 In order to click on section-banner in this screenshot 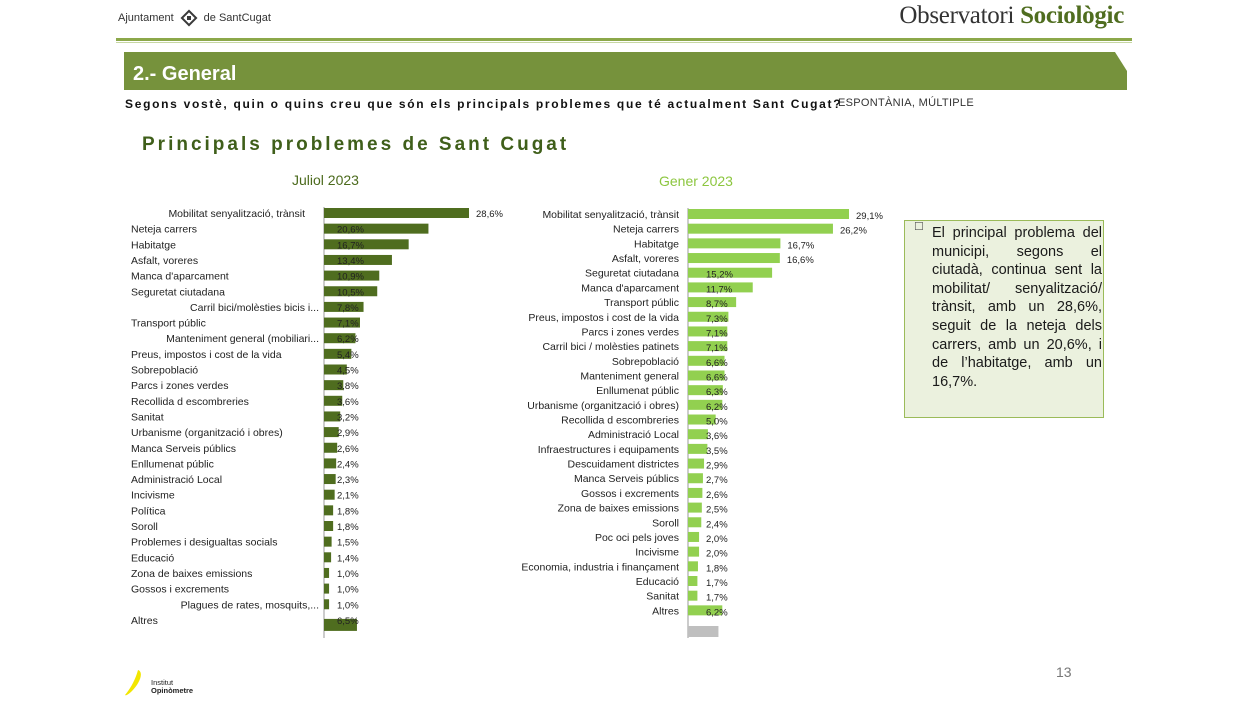, I will do `click(625, 71)`.